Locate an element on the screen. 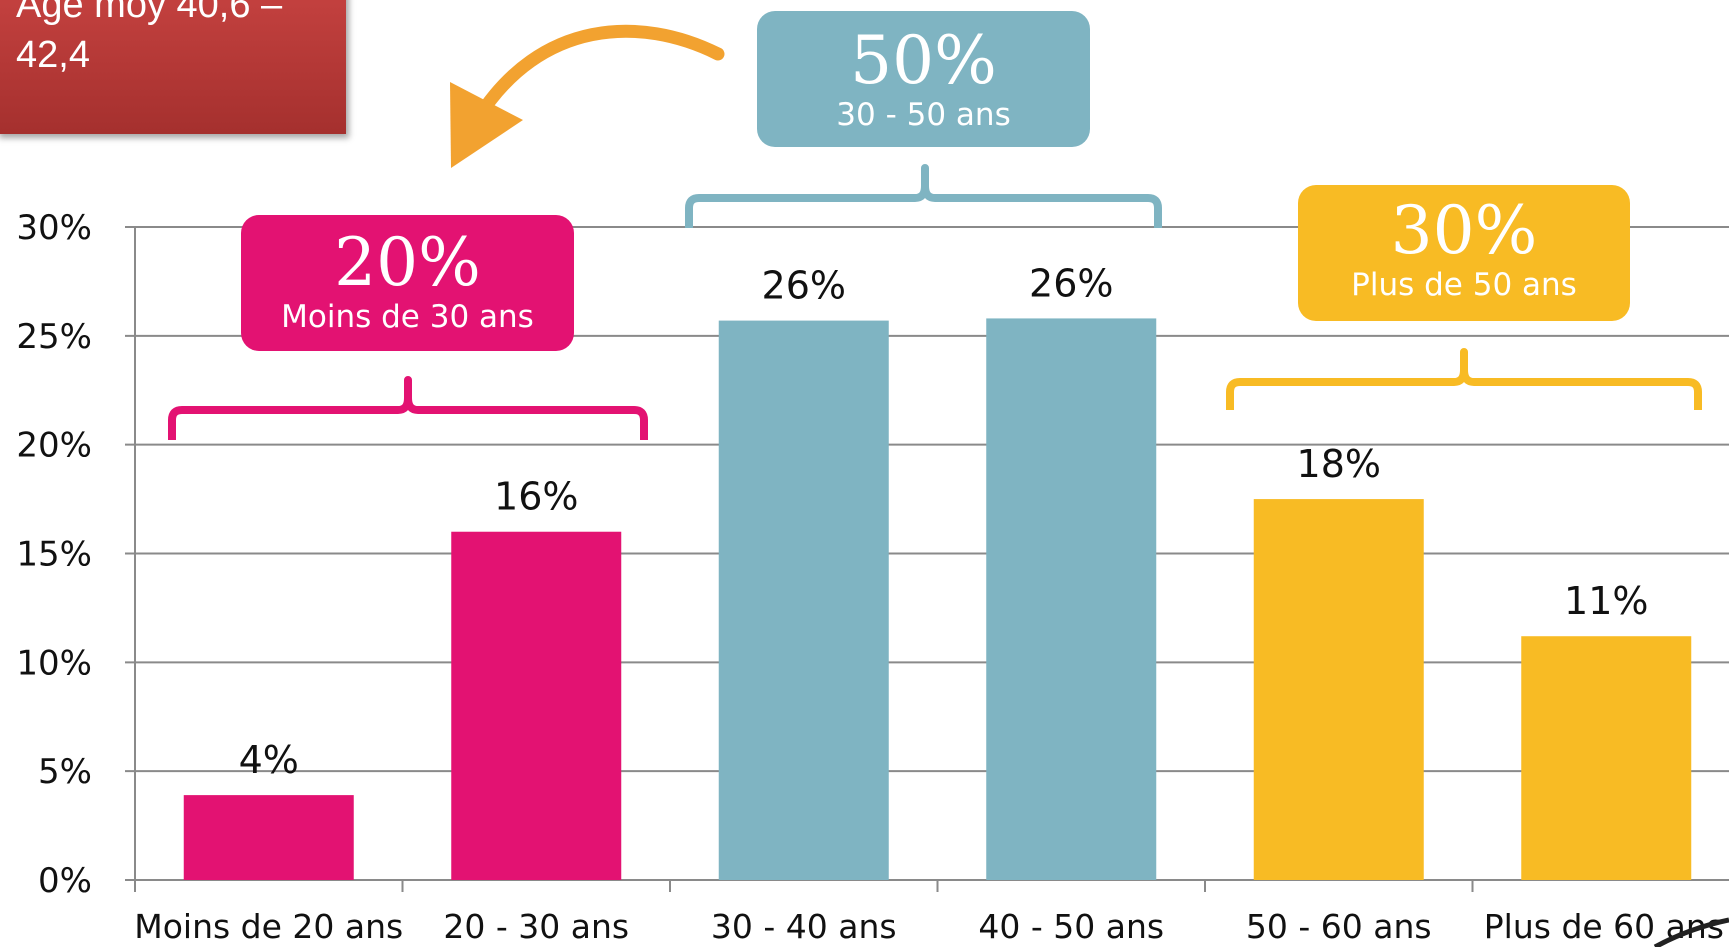 The width and height of the screenshot is (1729, 947). y-tick-label: 25% is located at coordinates (54, 337).